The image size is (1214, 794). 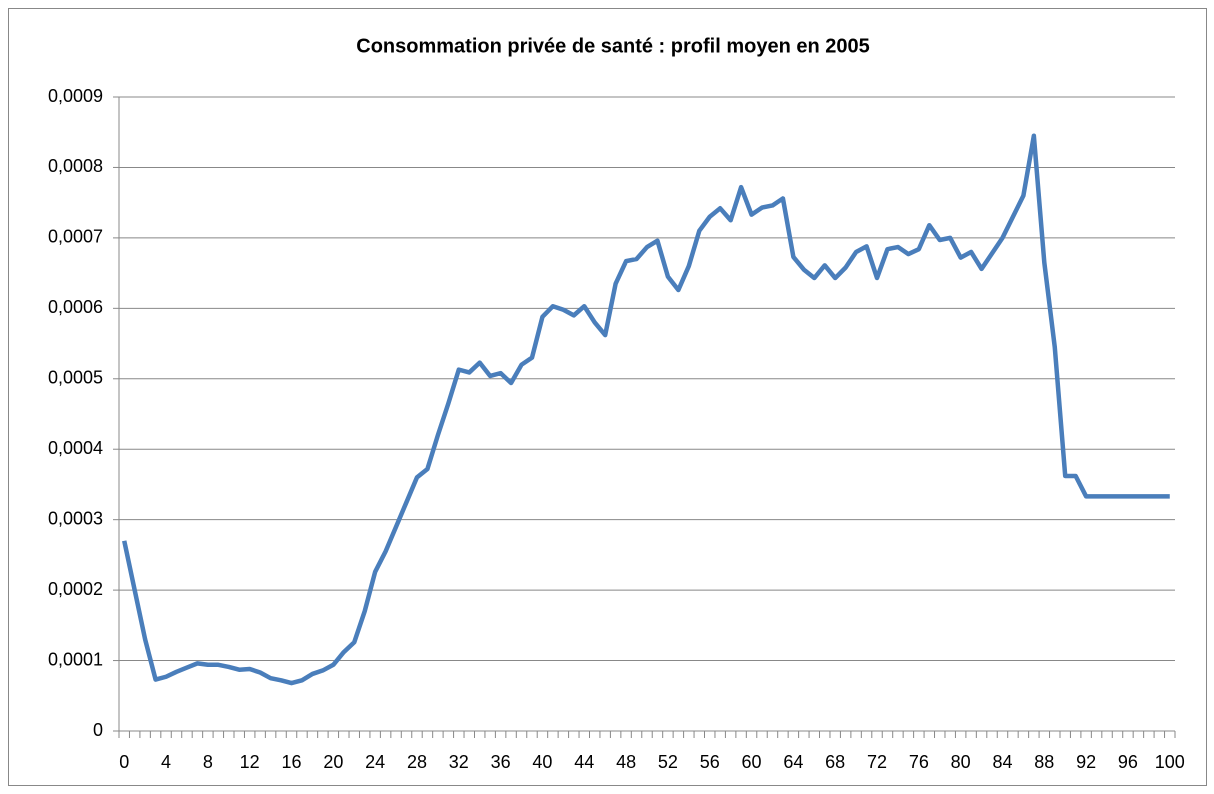 I want to click on x-tick-label: 64, so click(x=793, y=762).